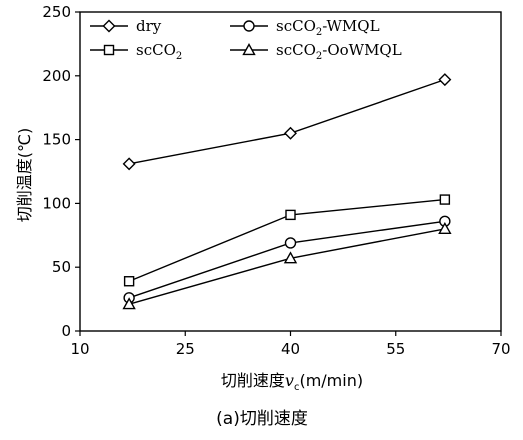 This screenshot has height=440, width=523. Describe the element at coordinates (126, 26) in the screenshot. I see `legend-entry: dry` at that location.